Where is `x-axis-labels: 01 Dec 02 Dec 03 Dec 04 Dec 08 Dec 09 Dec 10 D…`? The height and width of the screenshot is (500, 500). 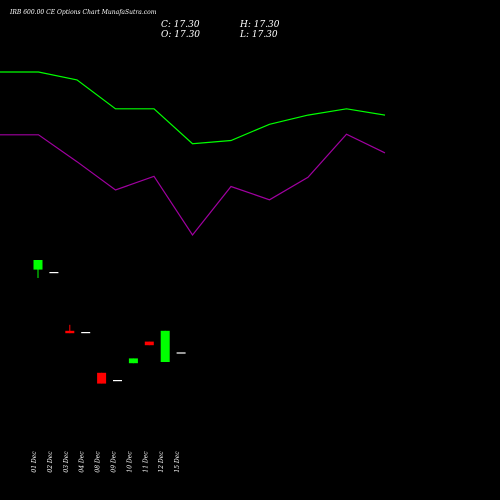
x-axis-labels: 01 Dec 02 Dec 03 Dec 04 Dec 08 Dec 09 Dec 10 D… is located at coordinates (106, 462).